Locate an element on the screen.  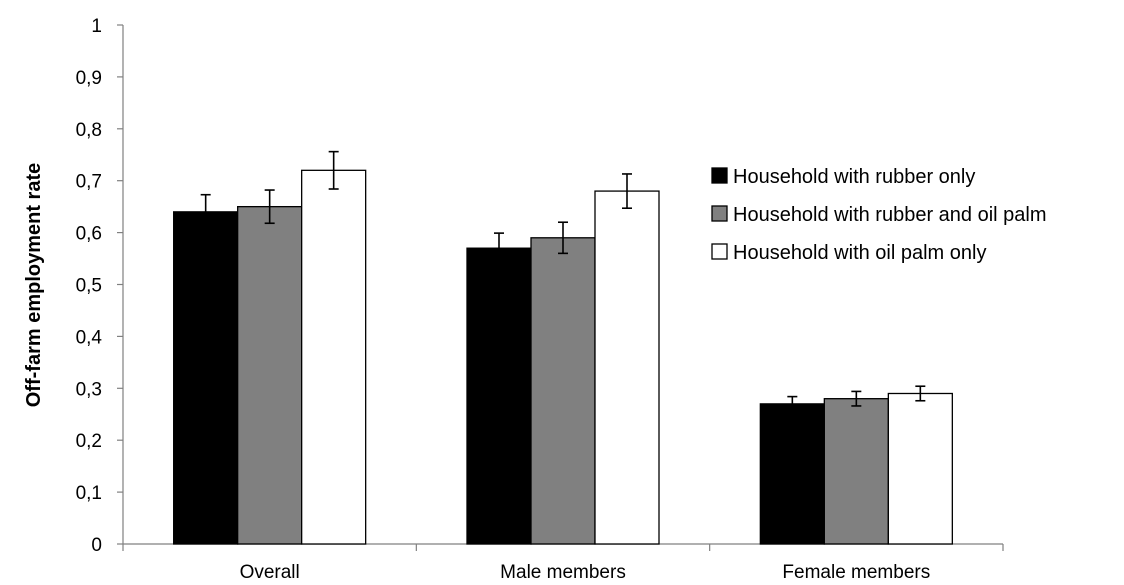
legend-label: Household with rubber only is located at coordinates (854, 177).